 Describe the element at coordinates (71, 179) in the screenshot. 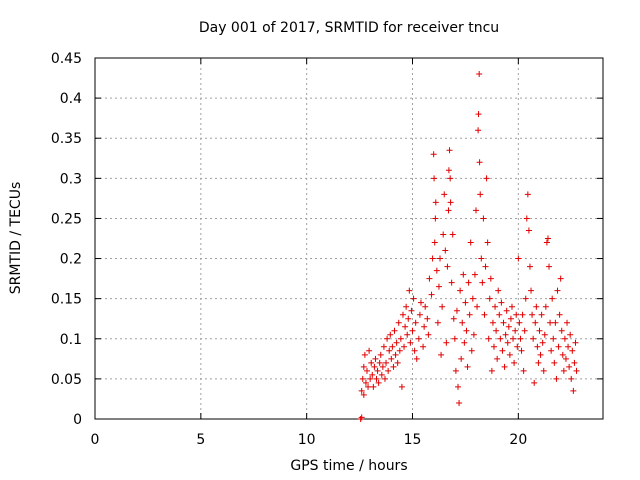

I see `y-tick-label: 0.3` at that location.